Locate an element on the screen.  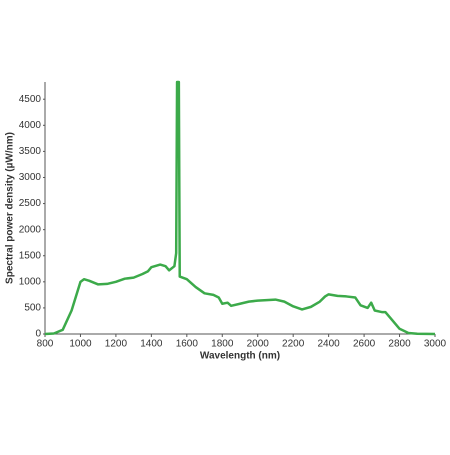
x-tick-label: 3000 is located at coordinates (435, 344).